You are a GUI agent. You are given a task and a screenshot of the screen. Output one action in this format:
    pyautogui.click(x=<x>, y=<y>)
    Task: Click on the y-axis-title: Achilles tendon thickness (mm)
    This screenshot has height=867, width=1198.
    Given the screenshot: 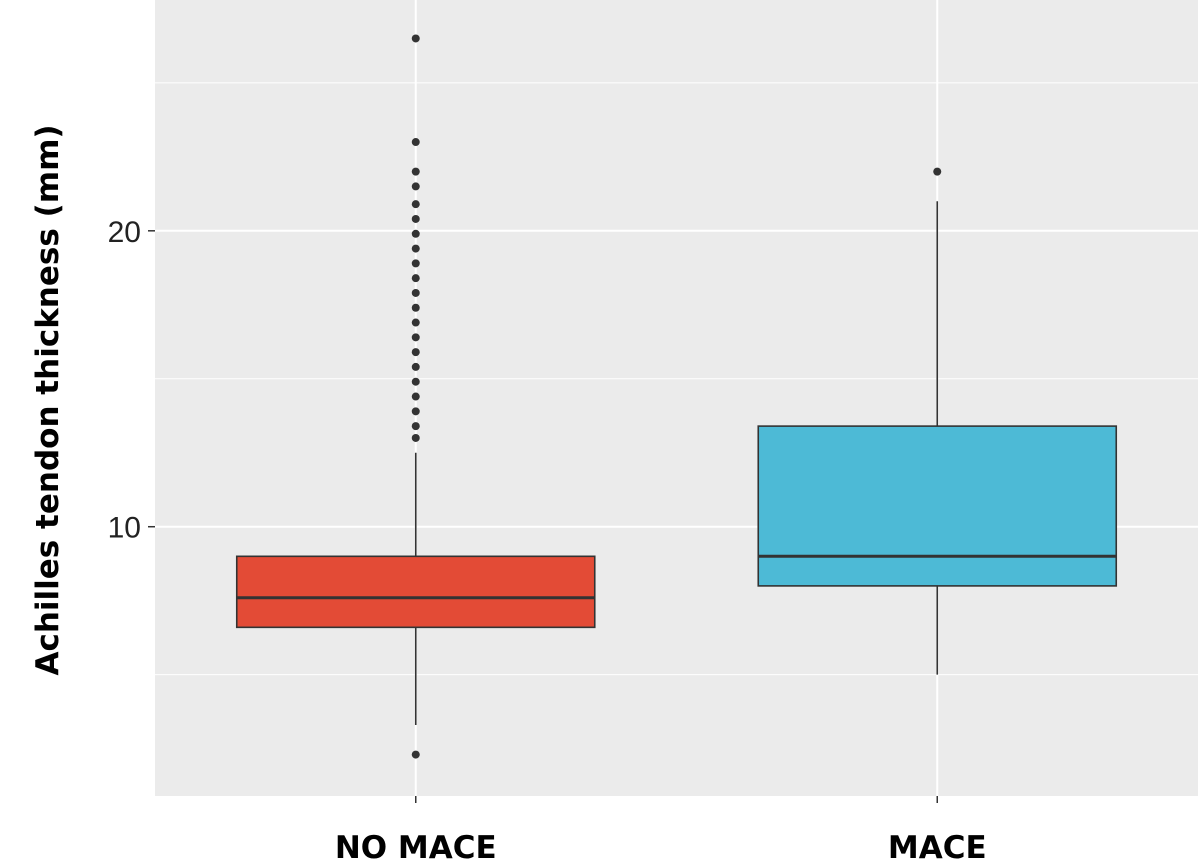 What is the action you would take?
    pyautogui.click(x=48, y=399)
    